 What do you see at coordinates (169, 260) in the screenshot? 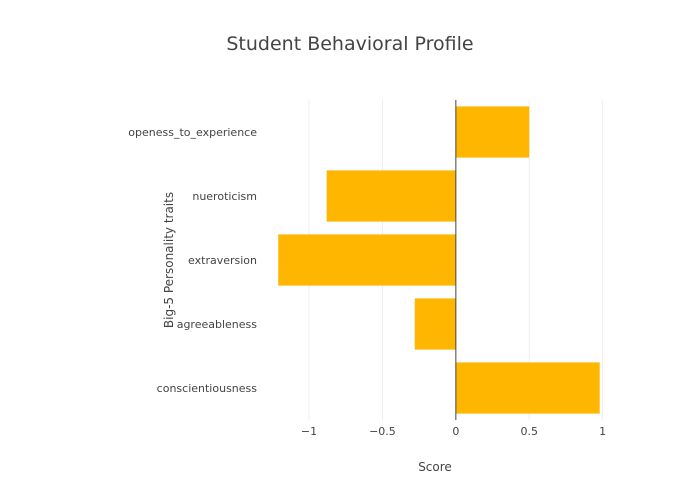
I see `y-axis-title: Big-5 Personality traits` at bounding box center [169, 260].